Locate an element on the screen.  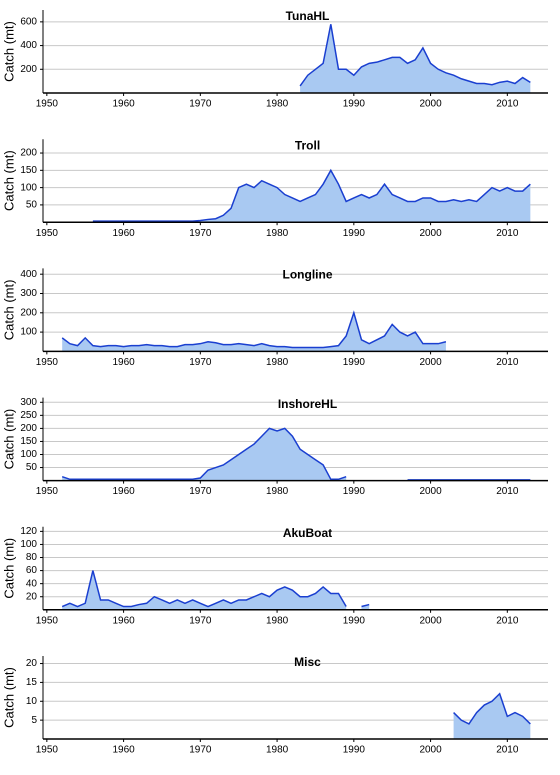
y-tick-label: 120 is located at coordinates (28, 531).